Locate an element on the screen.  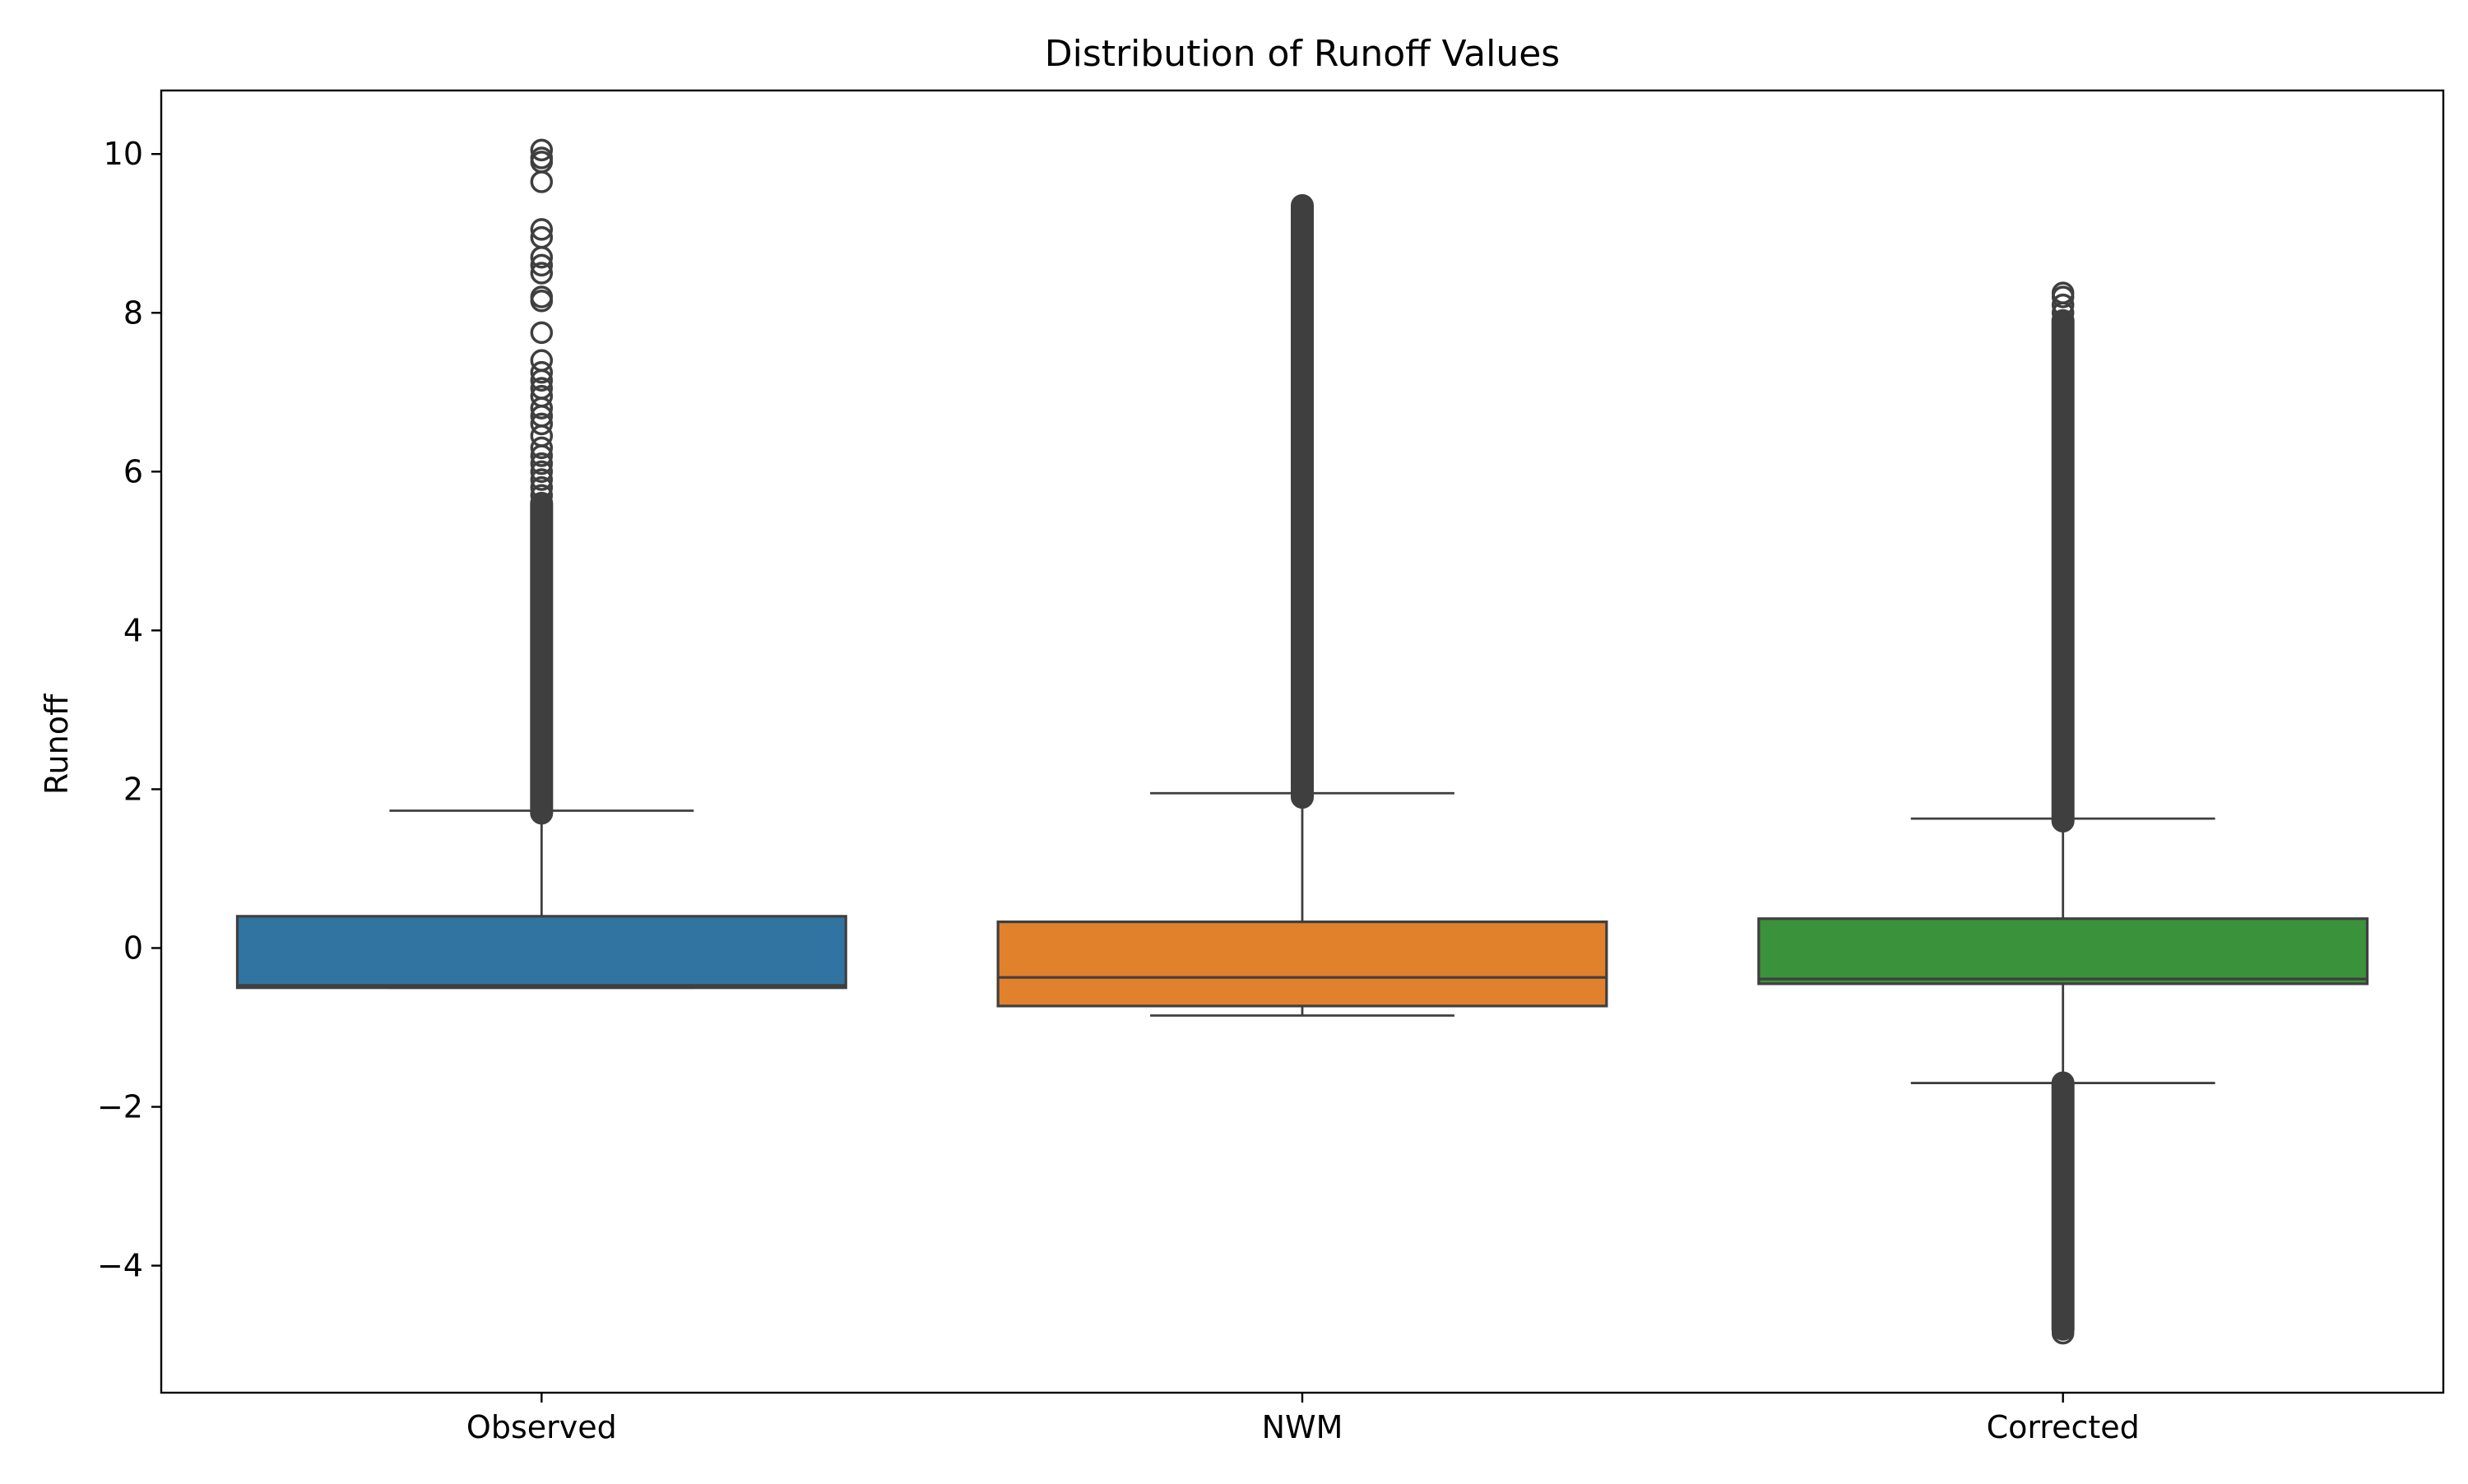
x-tick-label: Corrected is located at coordinates (2063, 1427).